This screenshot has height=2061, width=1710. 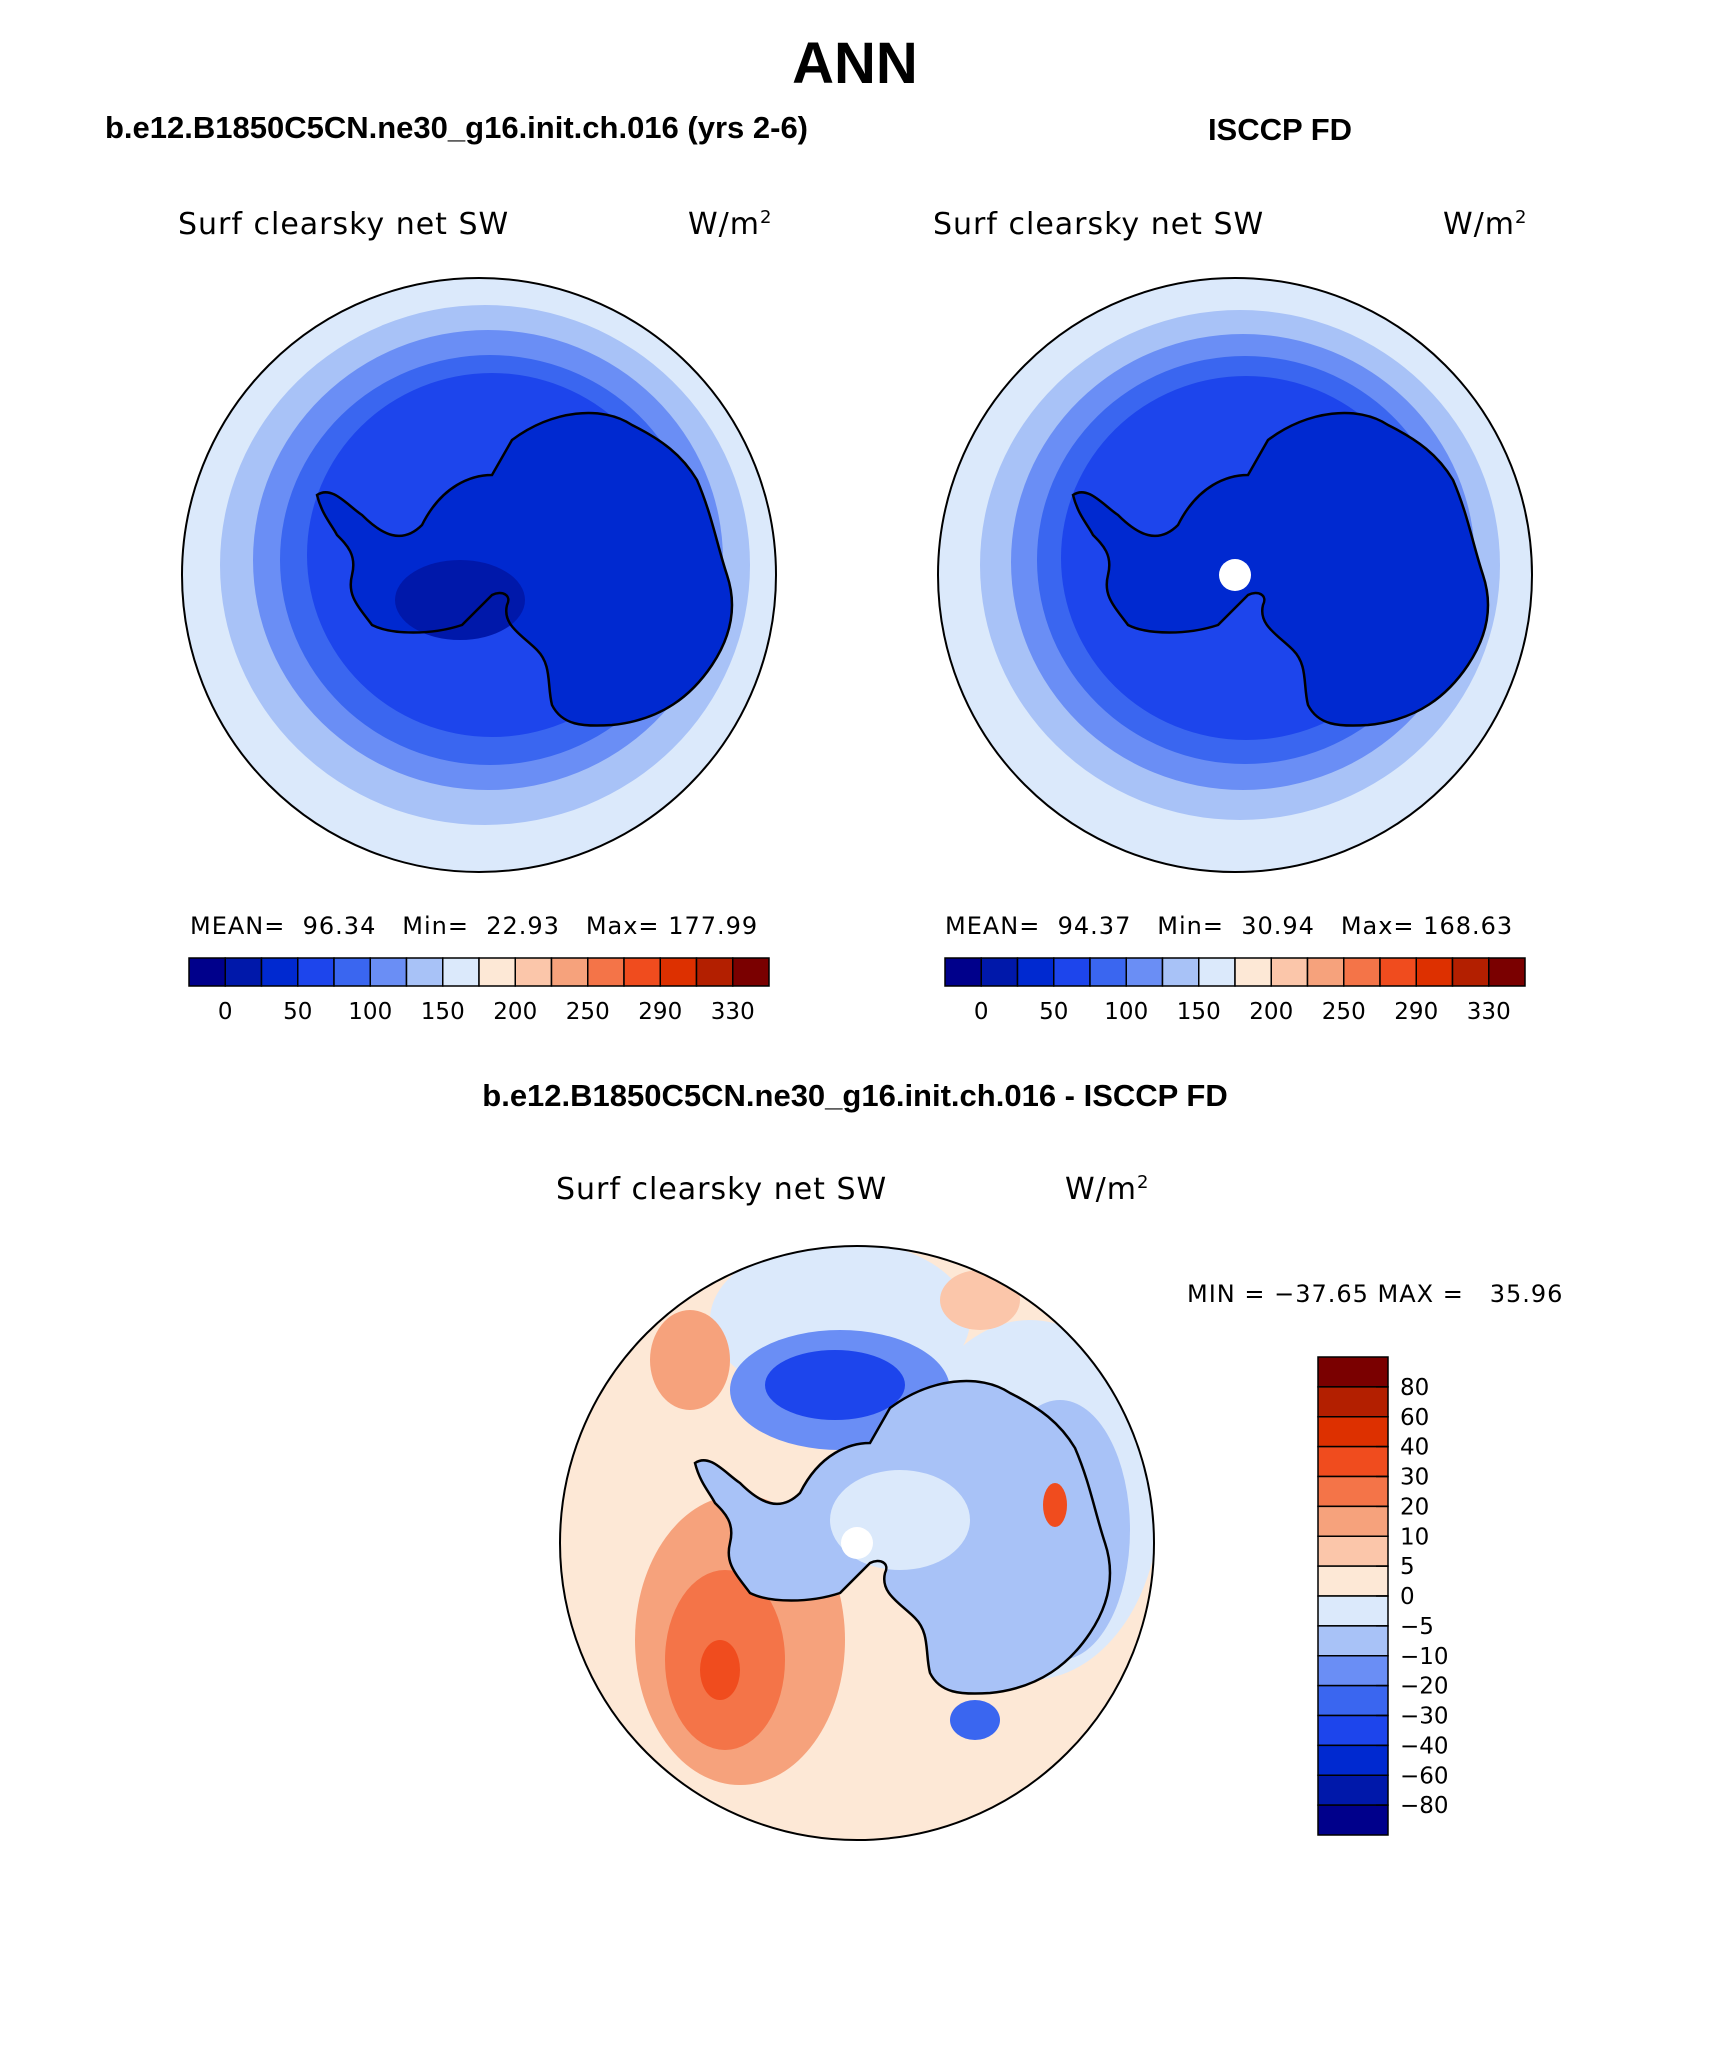 What do you see at coordinates (1407, 1567) in the screenshot?
I see `colorbar-tick-label: 5` at bounding box center [1407, 1567].